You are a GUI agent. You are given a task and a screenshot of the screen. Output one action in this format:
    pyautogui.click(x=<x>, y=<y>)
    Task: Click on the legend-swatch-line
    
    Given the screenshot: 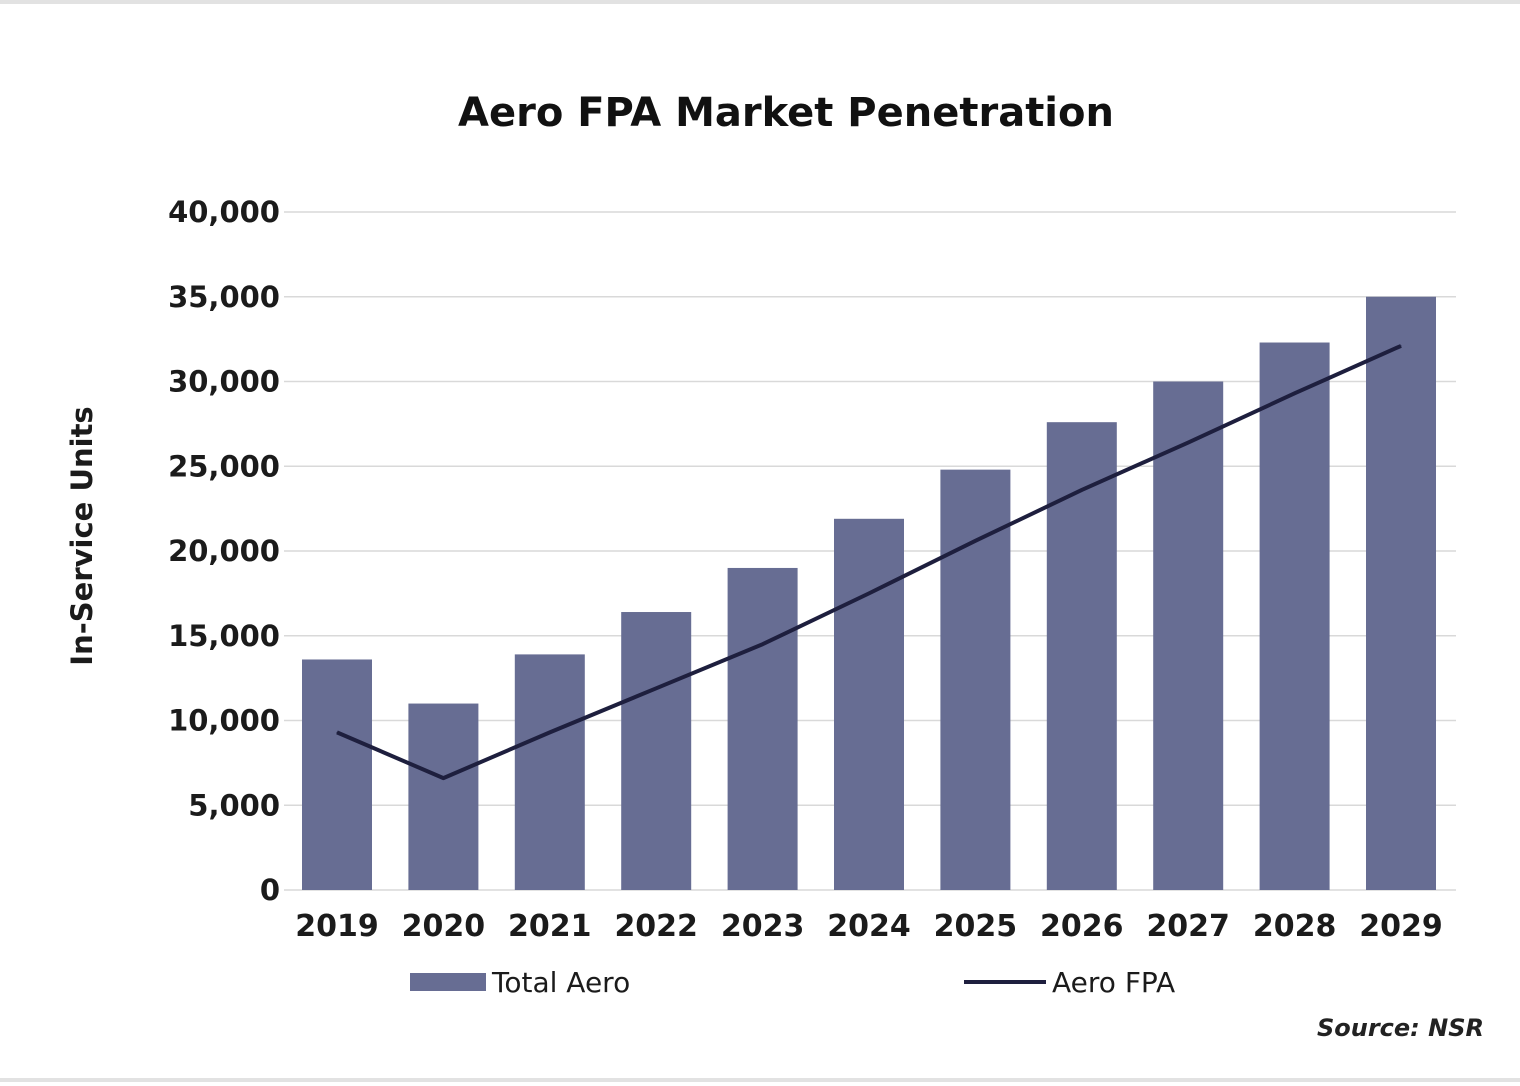 What is the action you would take?
    pyautogui.click(x=1005, y=982)
    